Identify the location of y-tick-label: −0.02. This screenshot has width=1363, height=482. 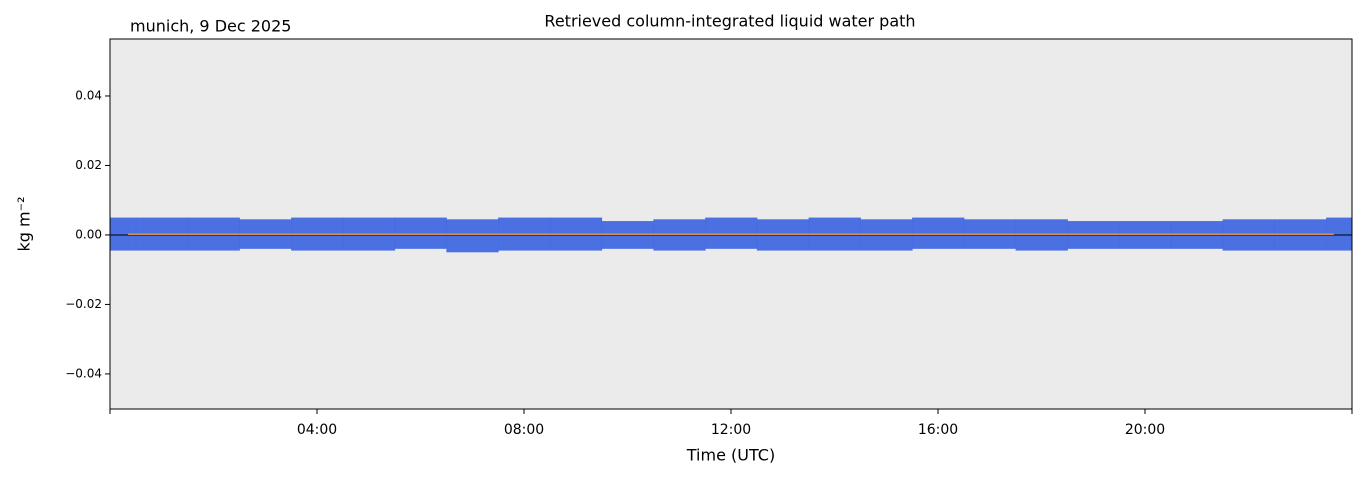
(83, 304).